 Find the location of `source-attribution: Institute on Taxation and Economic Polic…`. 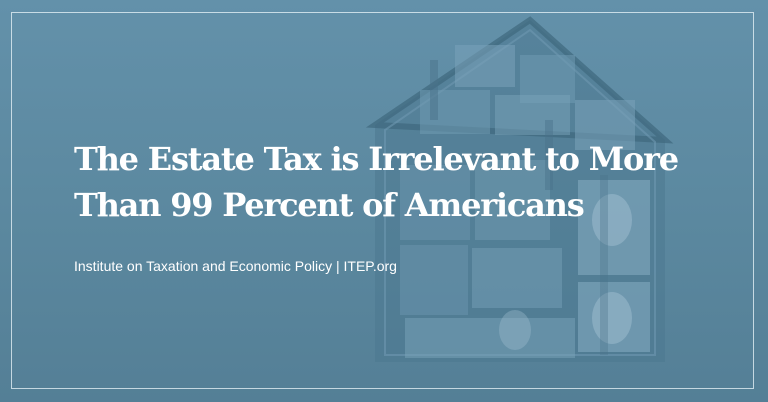

source-attribution: Institute on Taxation and Economic Polic… is located at coordinates (235, 266).